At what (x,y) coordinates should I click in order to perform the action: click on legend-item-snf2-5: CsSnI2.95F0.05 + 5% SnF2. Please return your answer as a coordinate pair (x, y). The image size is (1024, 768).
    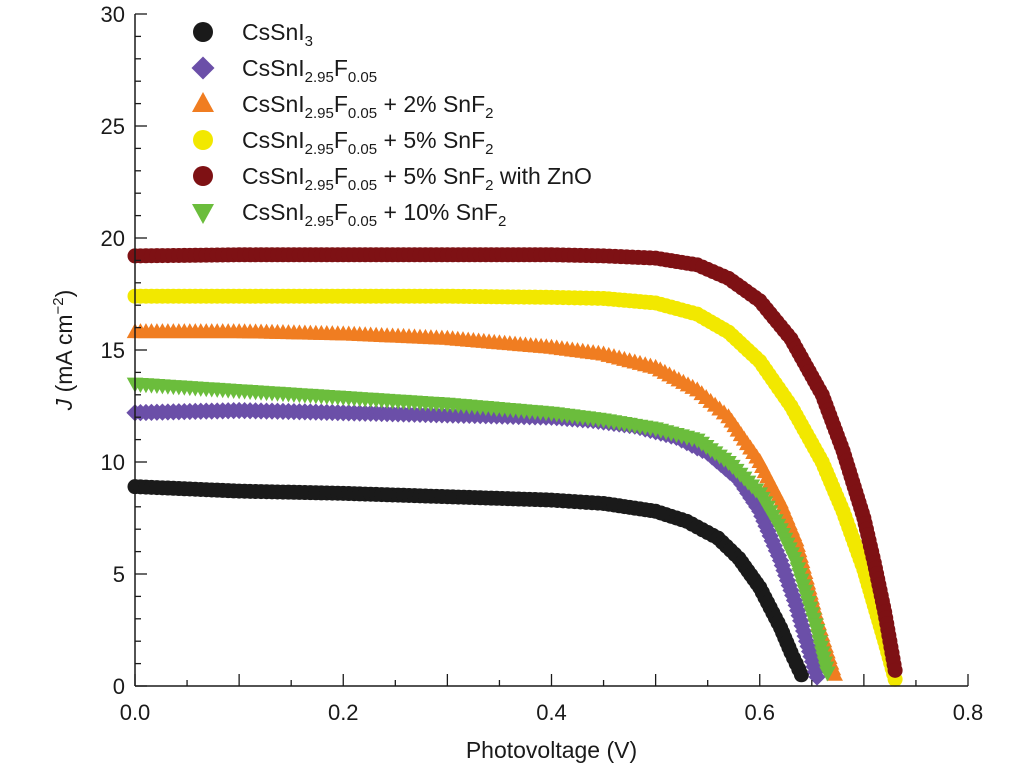
    Looking at the image, I should click on (343, 142).